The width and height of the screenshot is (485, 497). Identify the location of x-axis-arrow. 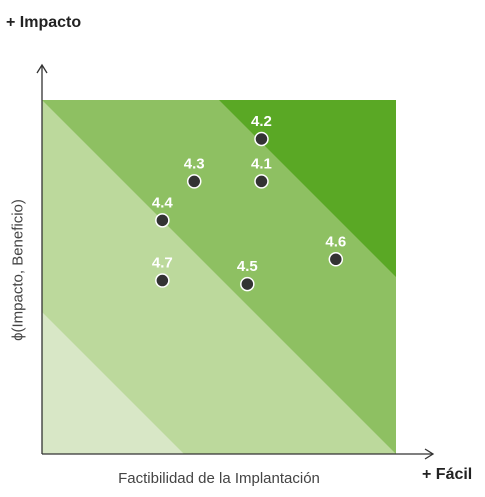
(429, 454).